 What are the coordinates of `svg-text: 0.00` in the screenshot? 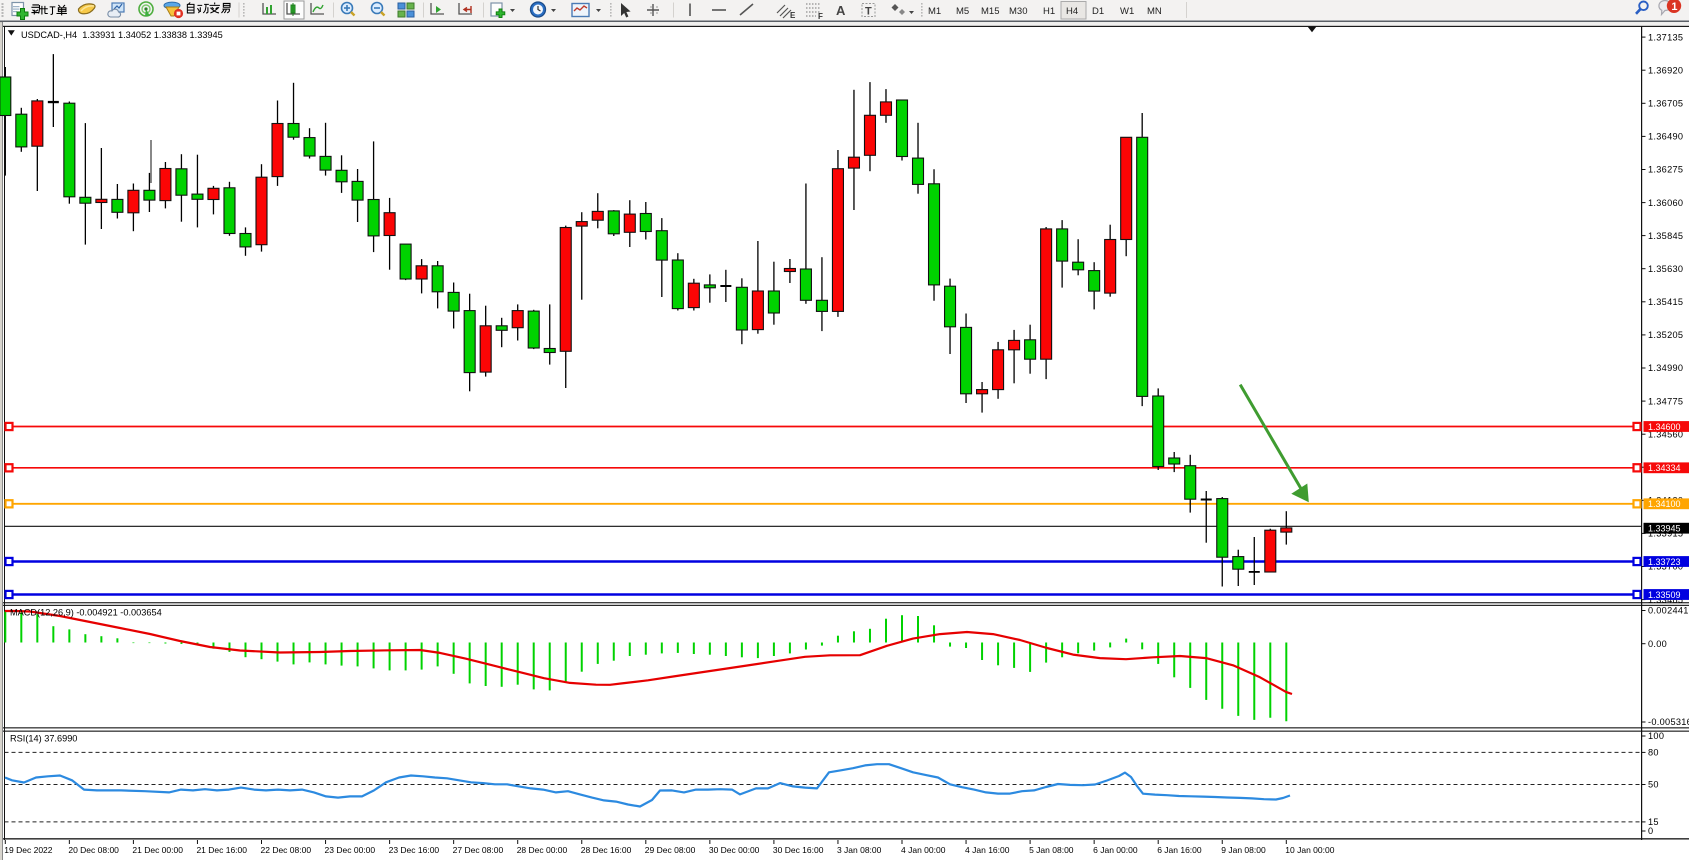 It's located at (1657, 644).